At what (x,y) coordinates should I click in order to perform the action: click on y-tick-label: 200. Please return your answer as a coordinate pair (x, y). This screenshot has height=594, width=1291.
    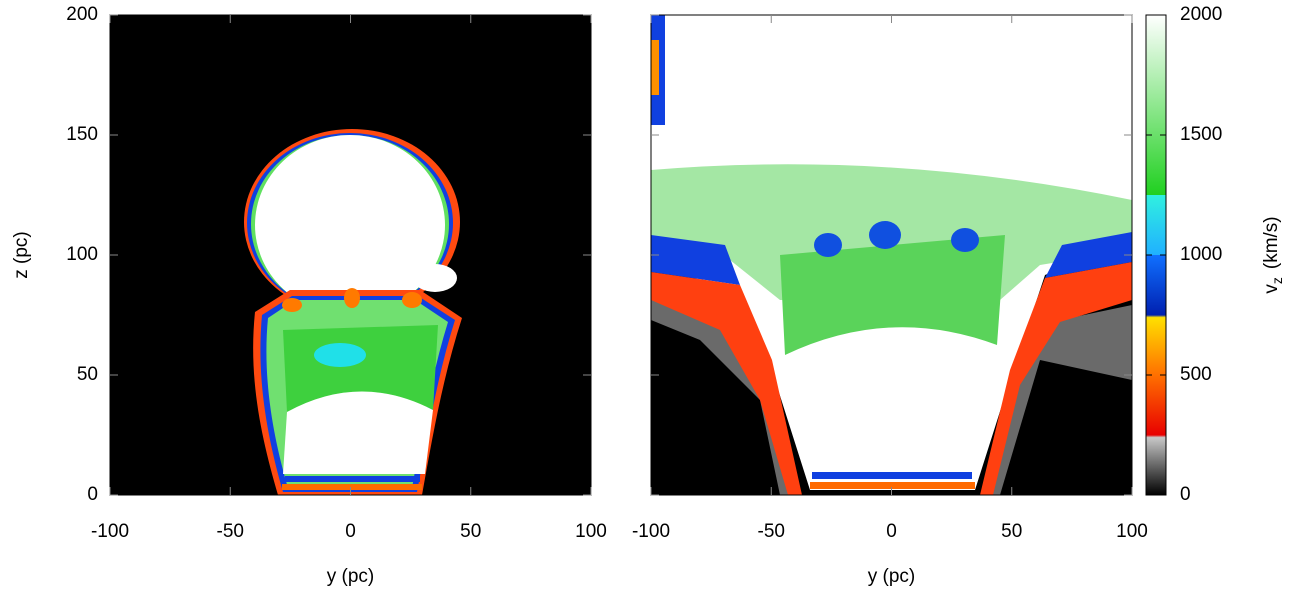
    Looking at the image, I should click on (82, 14).